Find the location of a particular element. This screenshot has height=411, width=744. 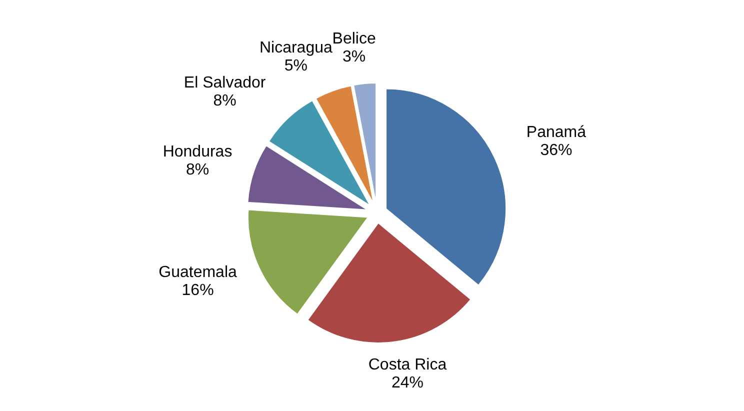

slice-label: Guatemala is located at coordinates (198, 272).